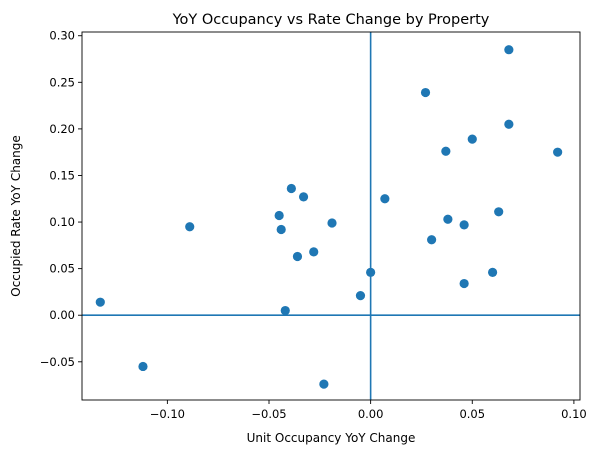 The width and height of the screenshot is (595, 455). Describe the element at coordinates (331, 20) in the screenshot. I see `chart-title: YoY Occupancy vs Rate Change by Property` at that location.